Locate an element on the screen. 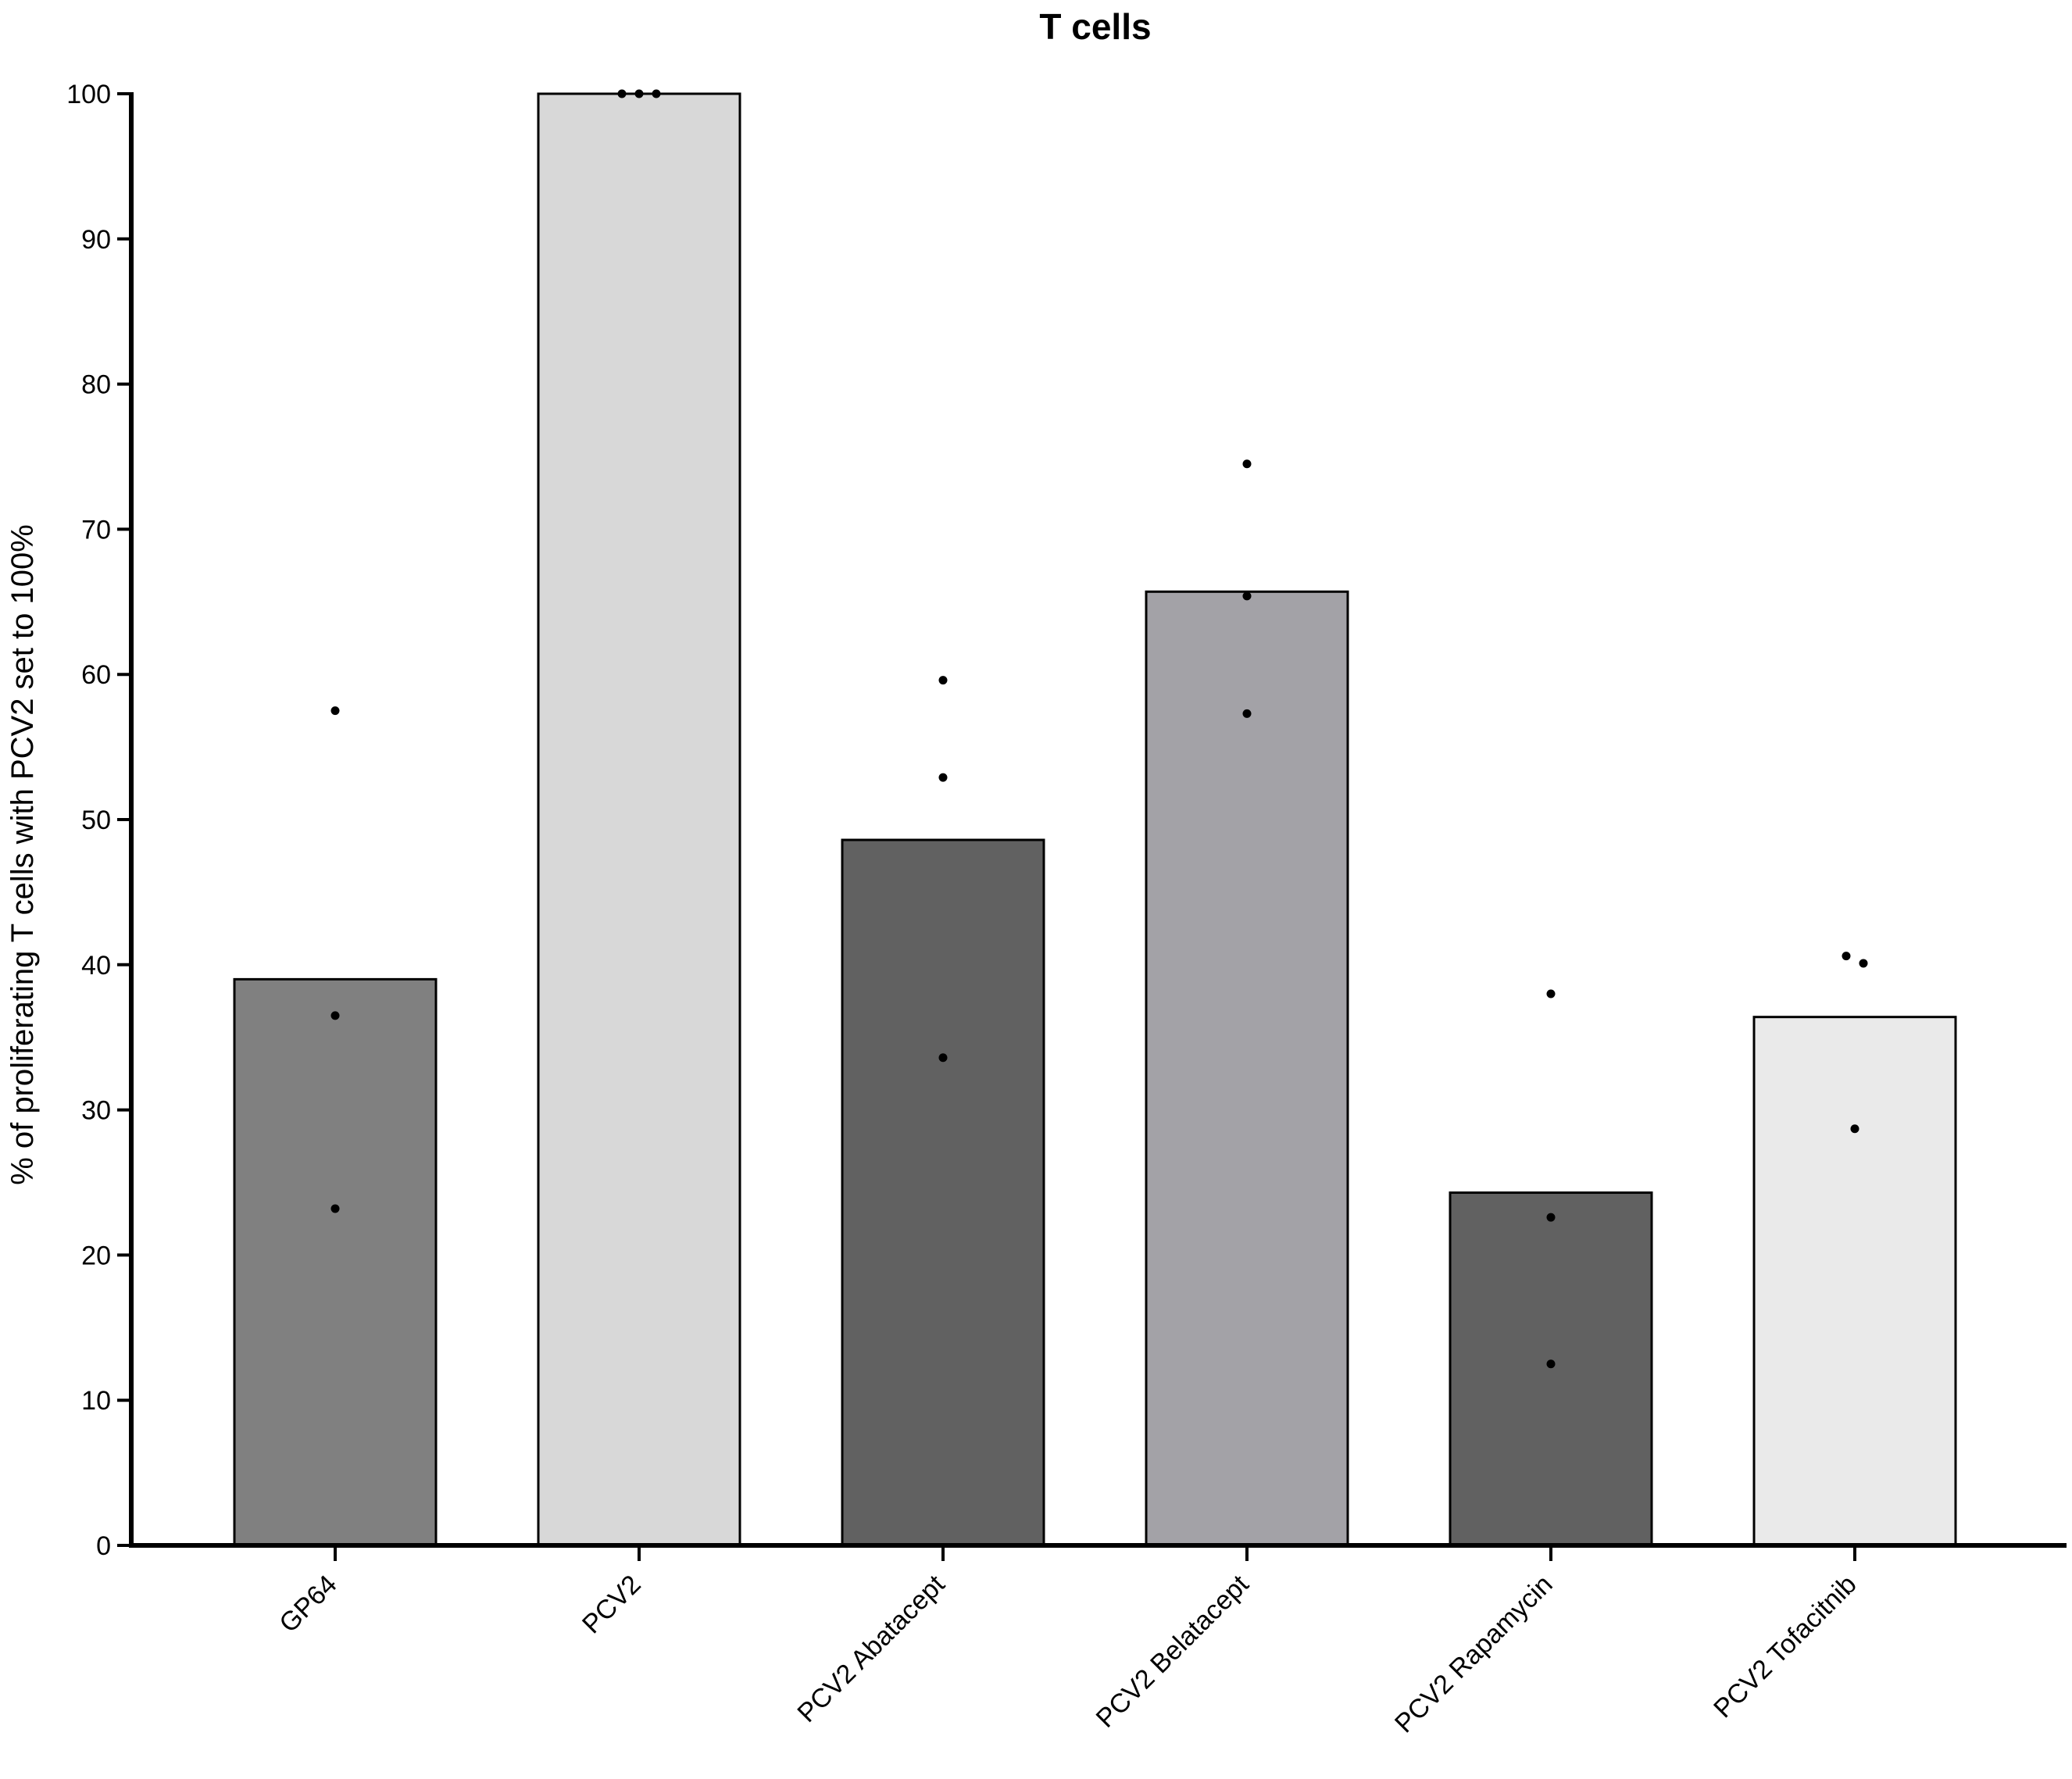 This screenshot has width=2072, height=1779. bar-pcv2-tofacitnib is located at coordinates (1854, 1281).